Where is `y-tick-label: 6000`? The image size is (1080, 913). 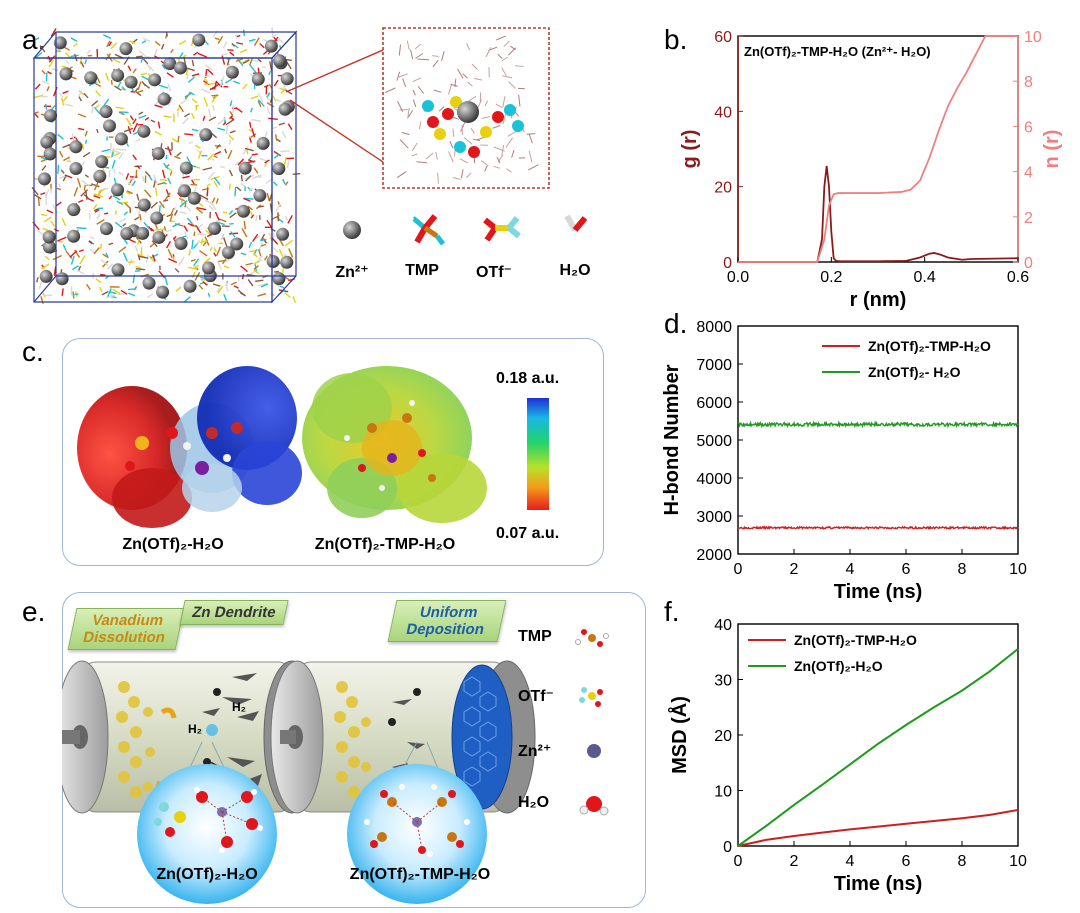 y-tick-label: 6000 is located at coordinates (714, 403).